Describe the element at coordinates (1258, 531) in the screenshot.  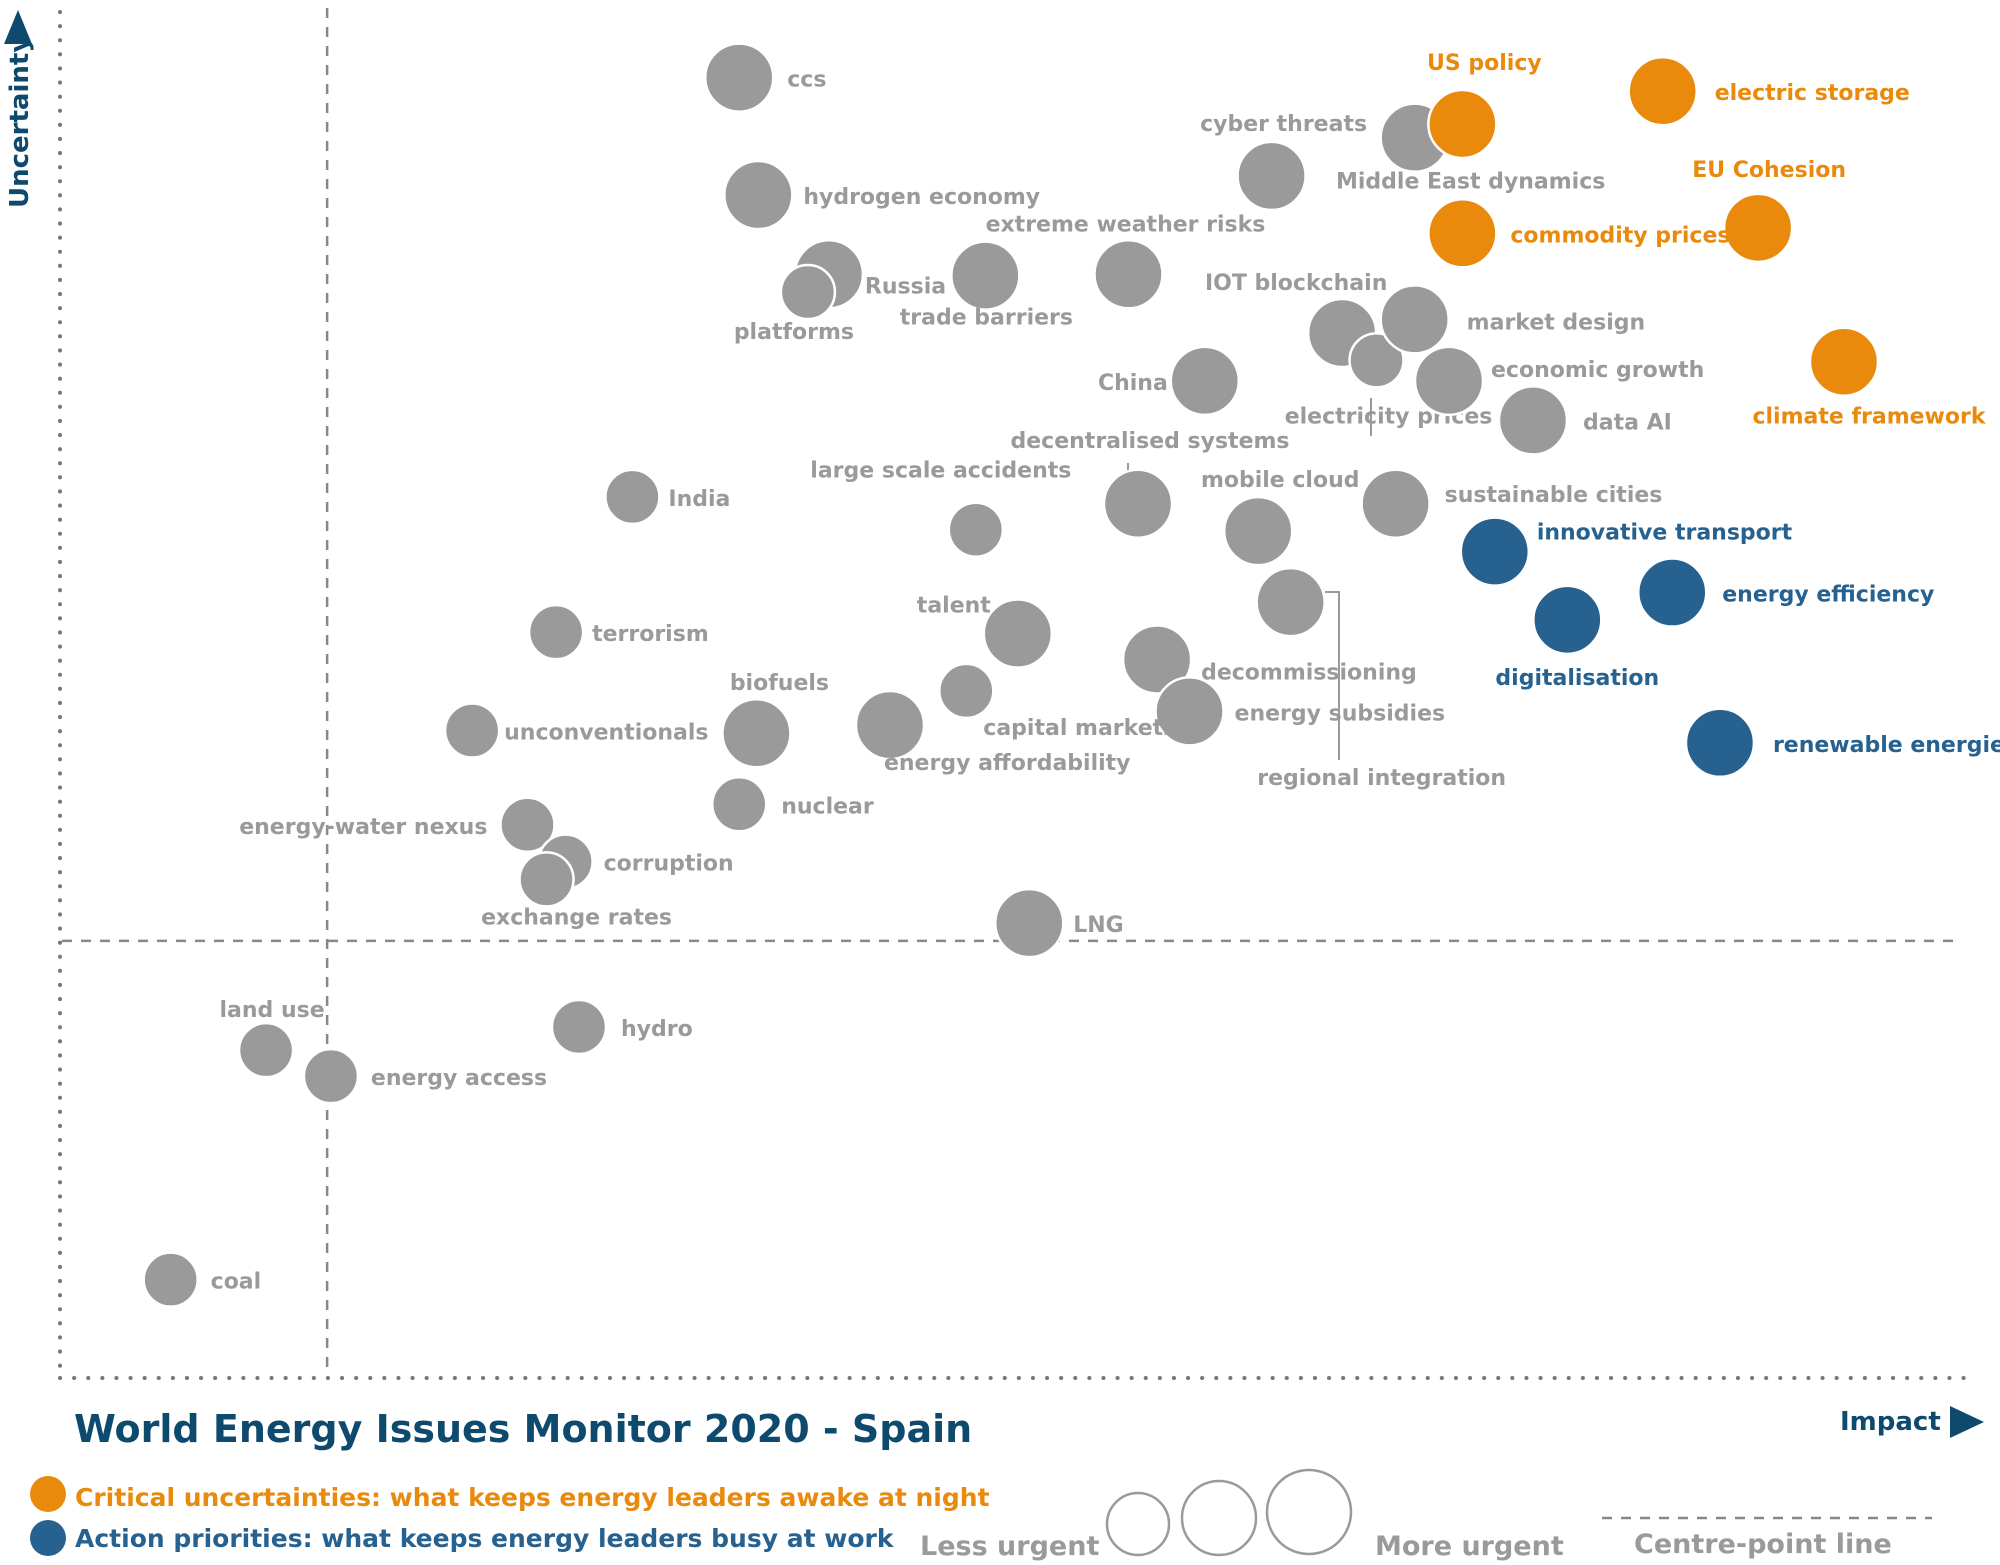
I see `bubble-mobile-cloud` at that location.